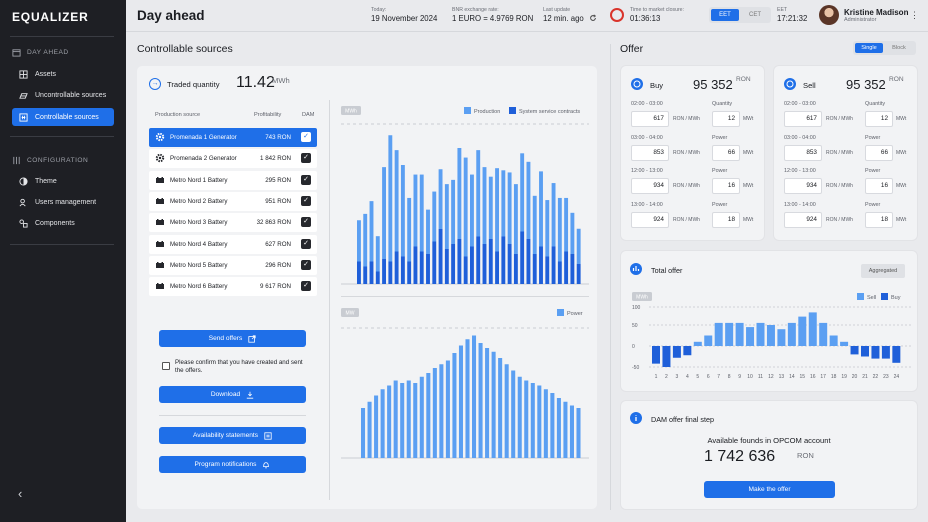 The image size is (928, 522). What do you see at coordinates (914, 15) in the screenshot?
I see `more-menu-icon: ⋮` at bounding box center [914, 15].